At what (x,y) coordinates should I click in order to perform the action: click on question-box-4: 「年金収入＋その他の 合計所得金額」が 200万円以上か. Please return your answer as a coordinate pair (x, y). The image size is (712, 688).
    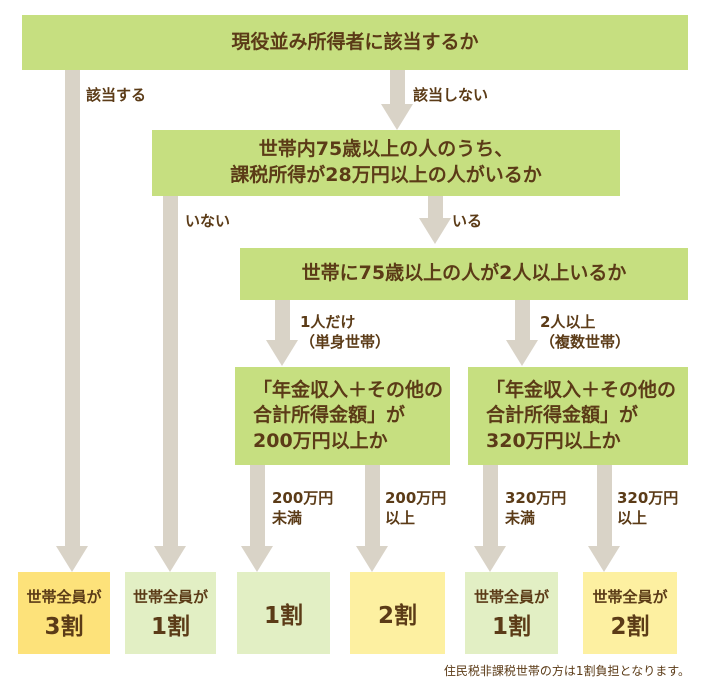
    Looking at the image, I should click on (342, 416).